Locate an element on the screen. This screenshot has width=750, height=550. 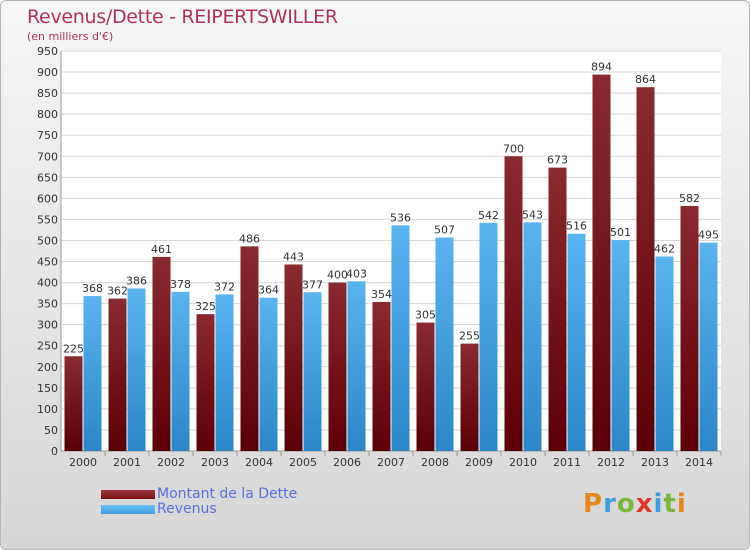
y-tick-label: 100 is located at coordinates (47, 409).